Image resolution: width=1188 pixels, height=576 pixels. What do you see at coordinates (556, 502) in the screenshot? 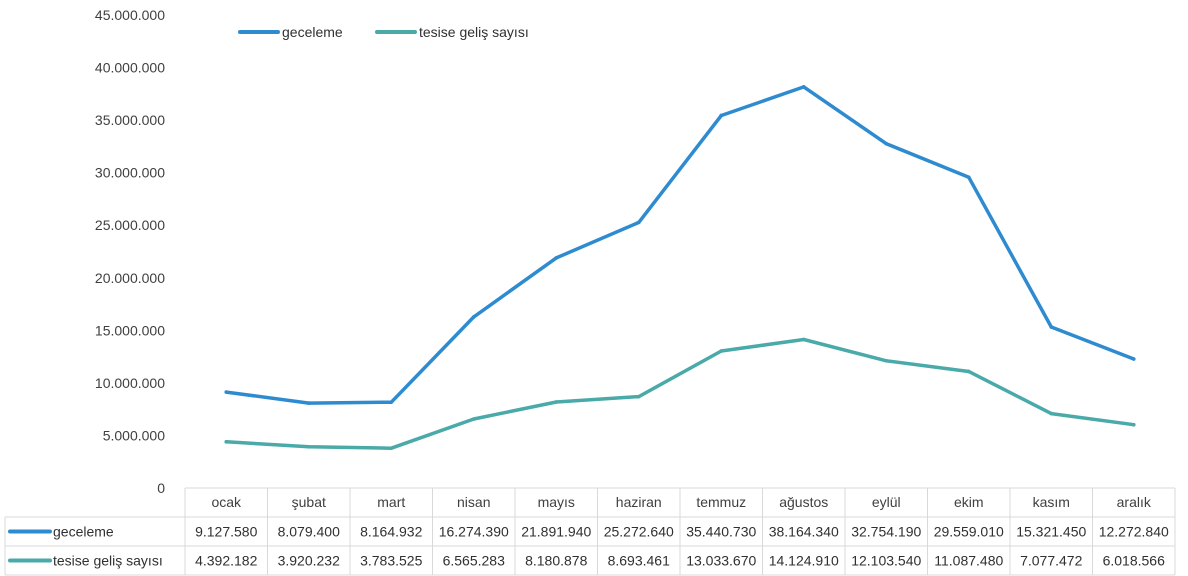
I see `x-category-label: mayıs` at bounding box center [556, 502].